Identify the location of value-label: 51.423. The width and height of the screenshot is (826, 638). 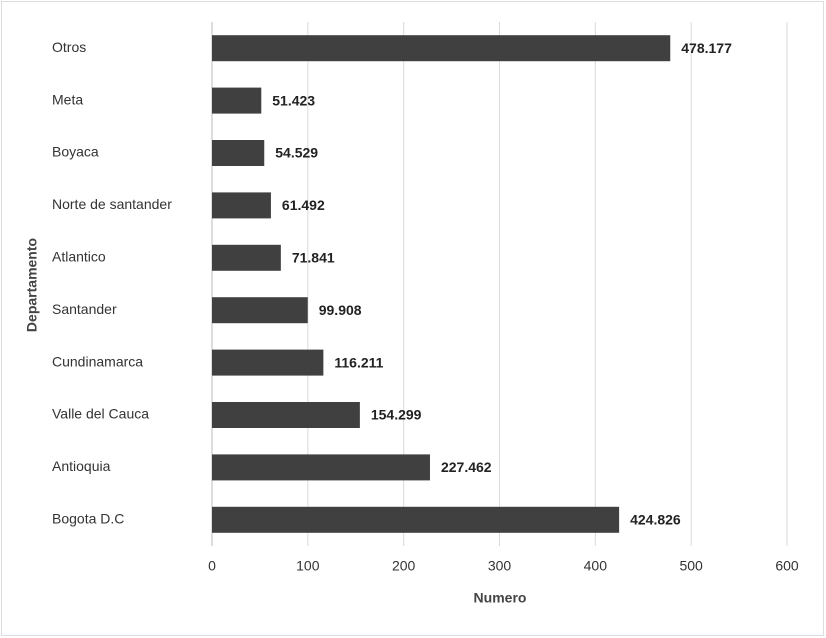
(293, 100).